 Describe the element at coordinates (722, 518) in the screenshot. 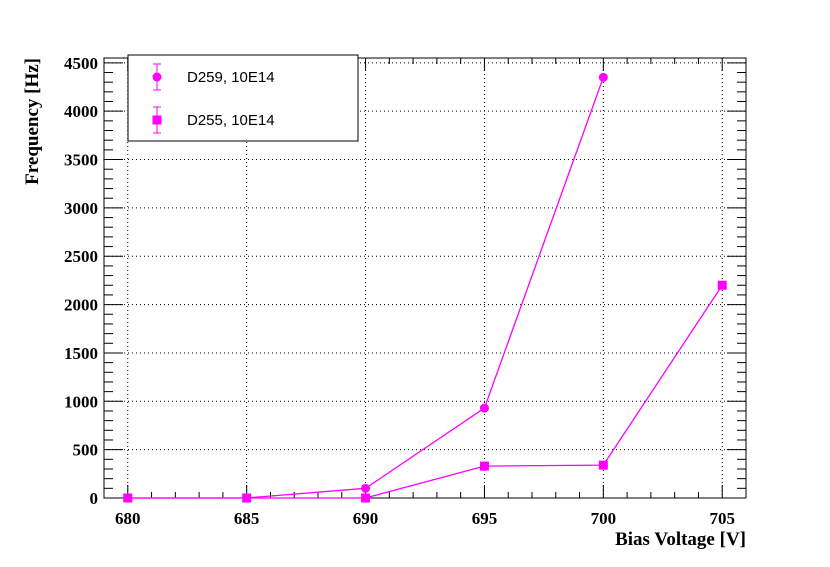

I see `x-tick-label: 705` at that location.